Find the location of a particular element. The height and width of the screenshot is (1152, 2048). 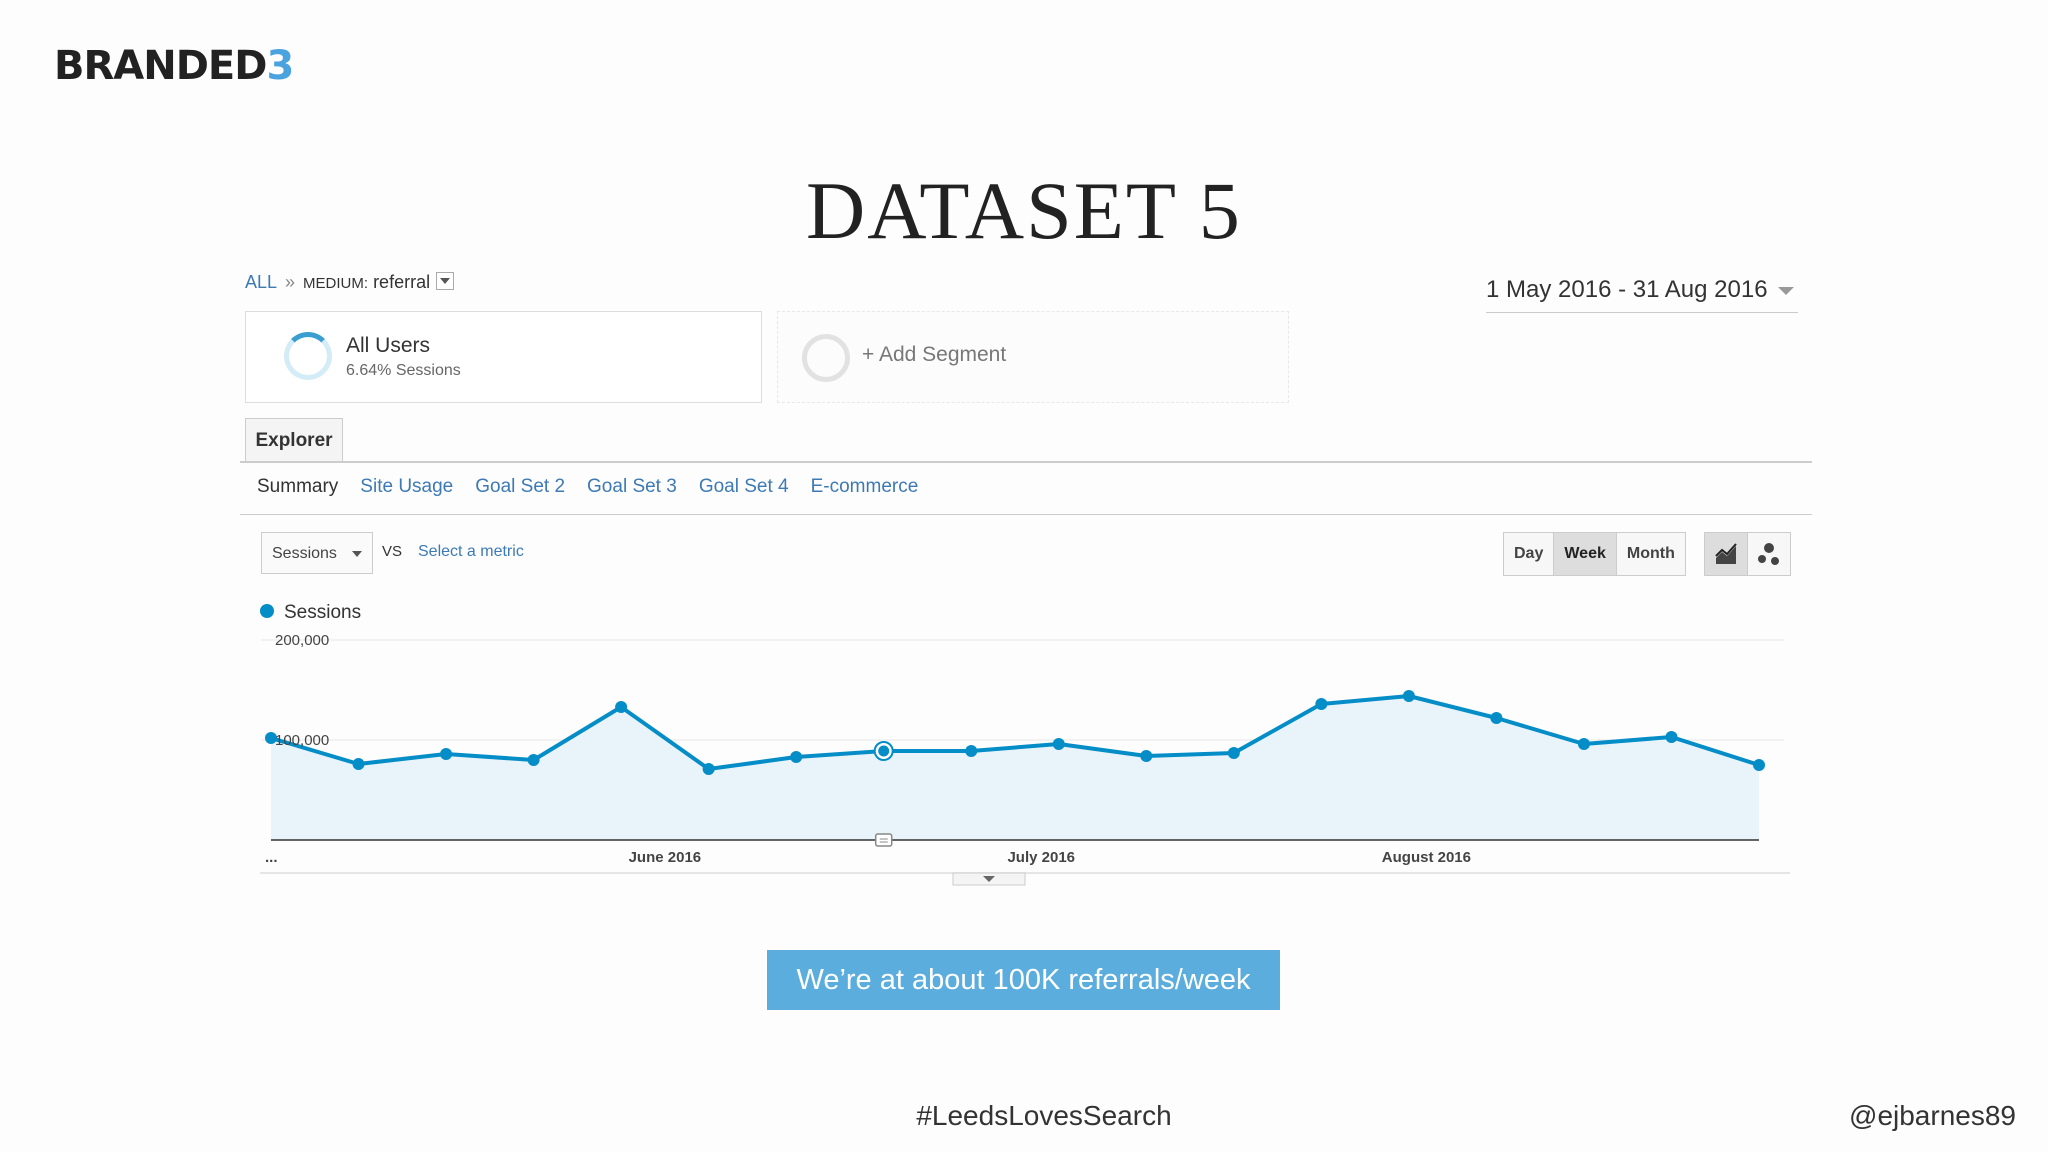

chart-legend: Sessions is located at coordinates (310, 613).